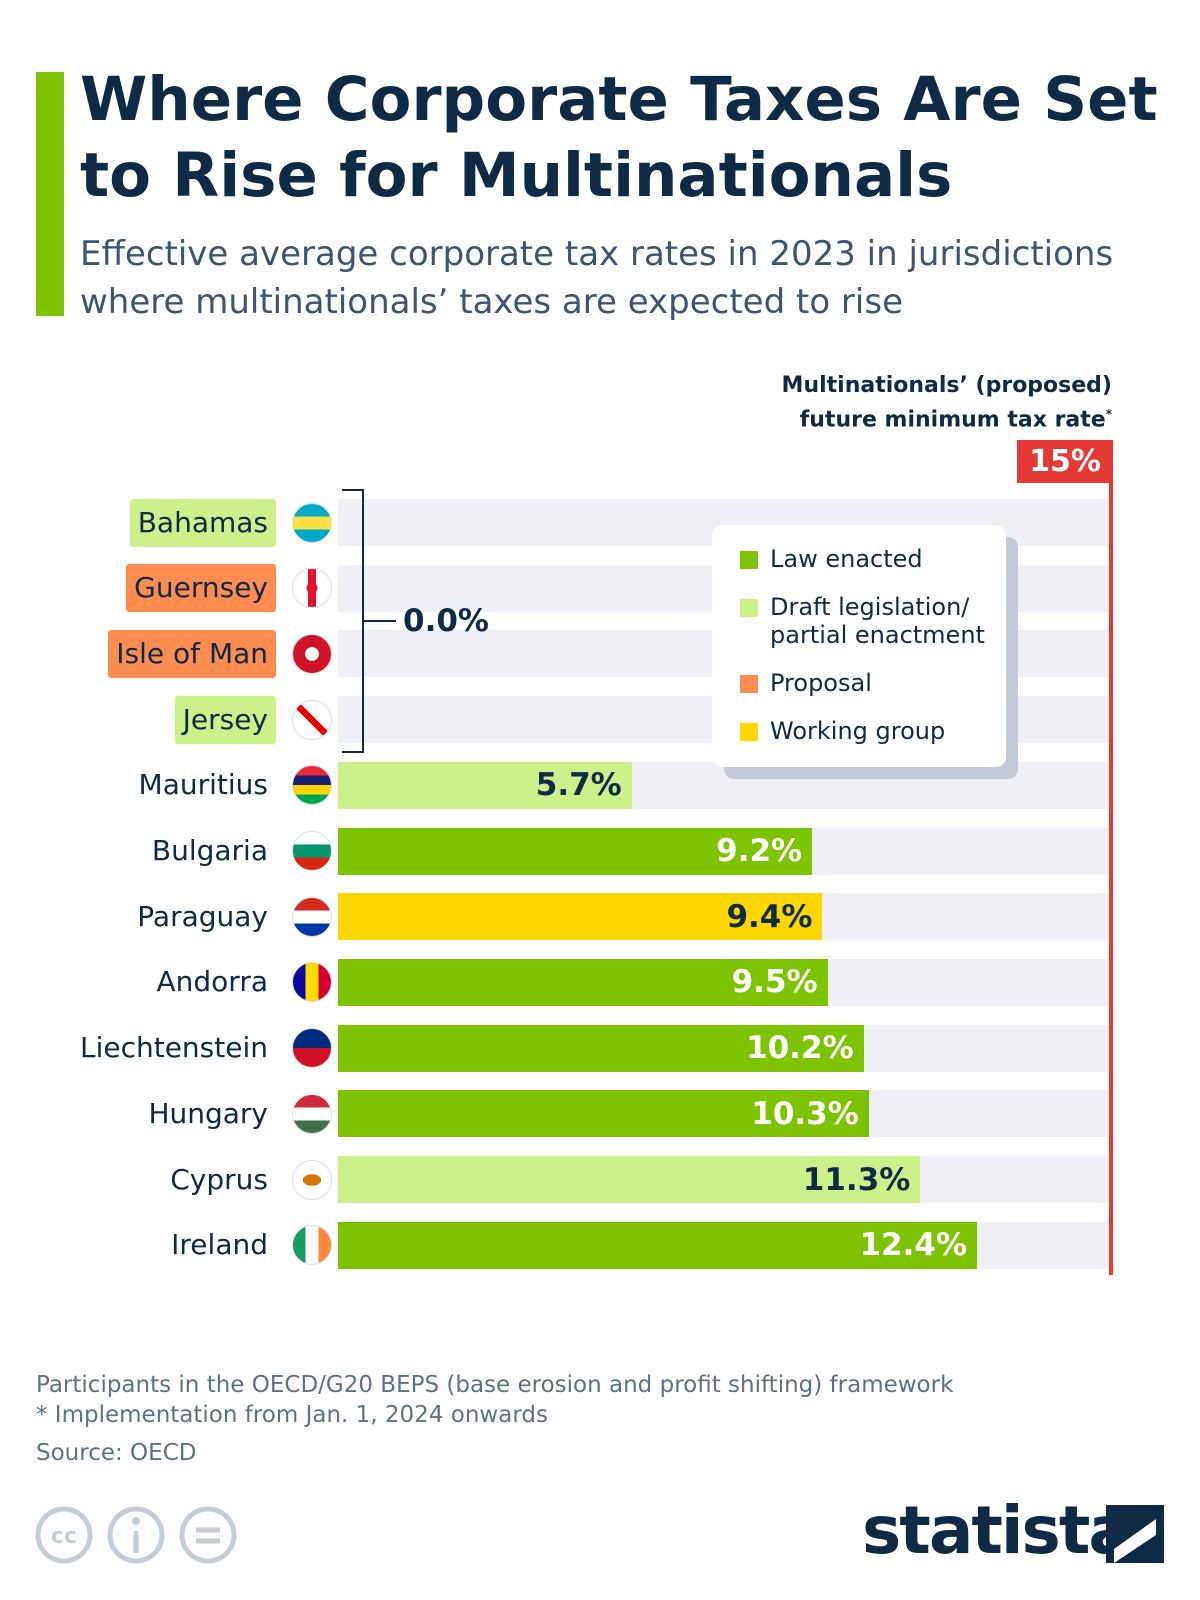 The width and height of the screenshot is (1200, 1600). I want to click on category-label: Cyprus, so click(219, 1179).